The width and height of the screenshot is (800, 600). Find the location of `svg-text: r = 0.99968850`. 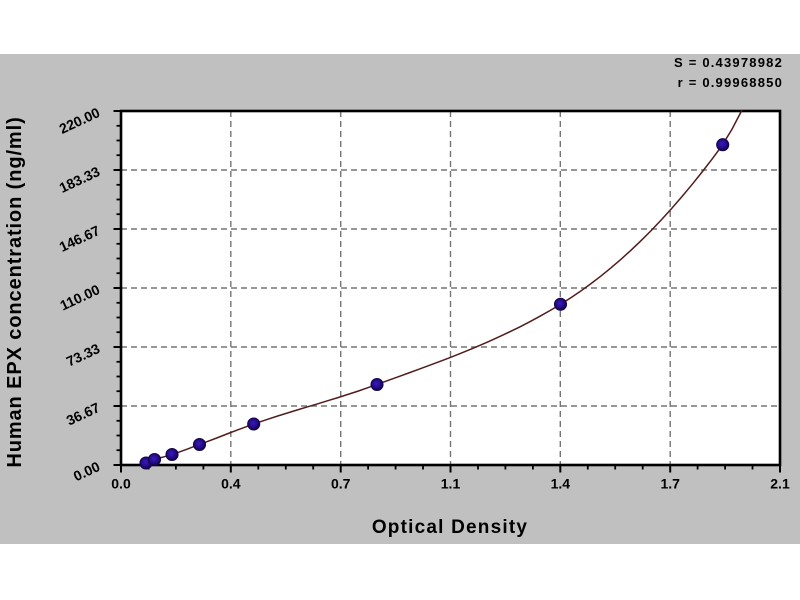

svg-text: r = 0.99968850 is located at coordinates (730, 82).